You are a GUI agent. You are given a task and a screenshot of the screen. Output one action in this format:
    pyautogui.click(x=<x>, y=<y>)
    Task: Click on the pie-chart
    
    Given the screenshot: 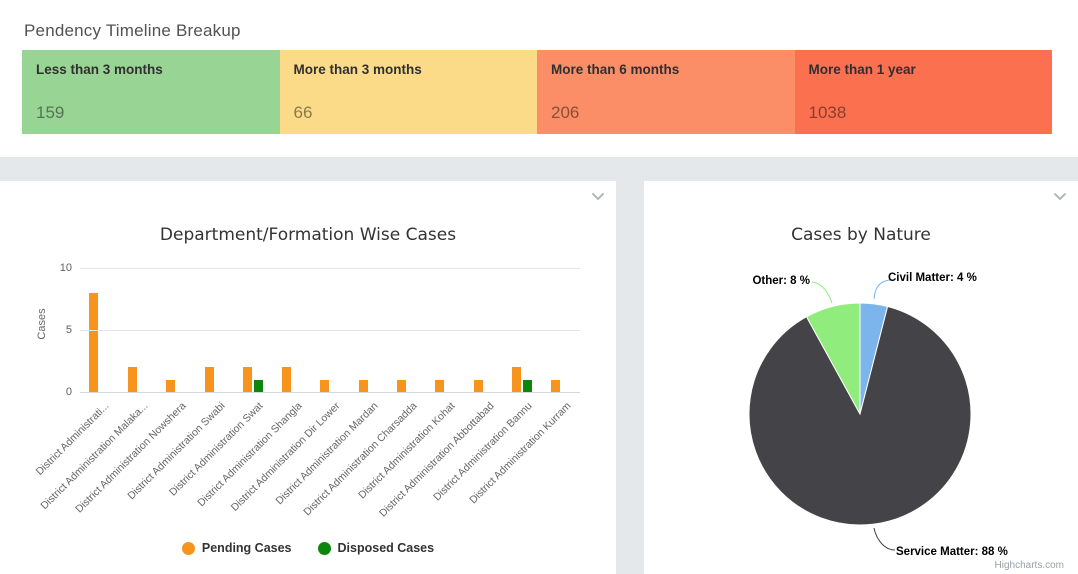 What is the action you would take?
    pyautogui.click(x=860, y=415)
    